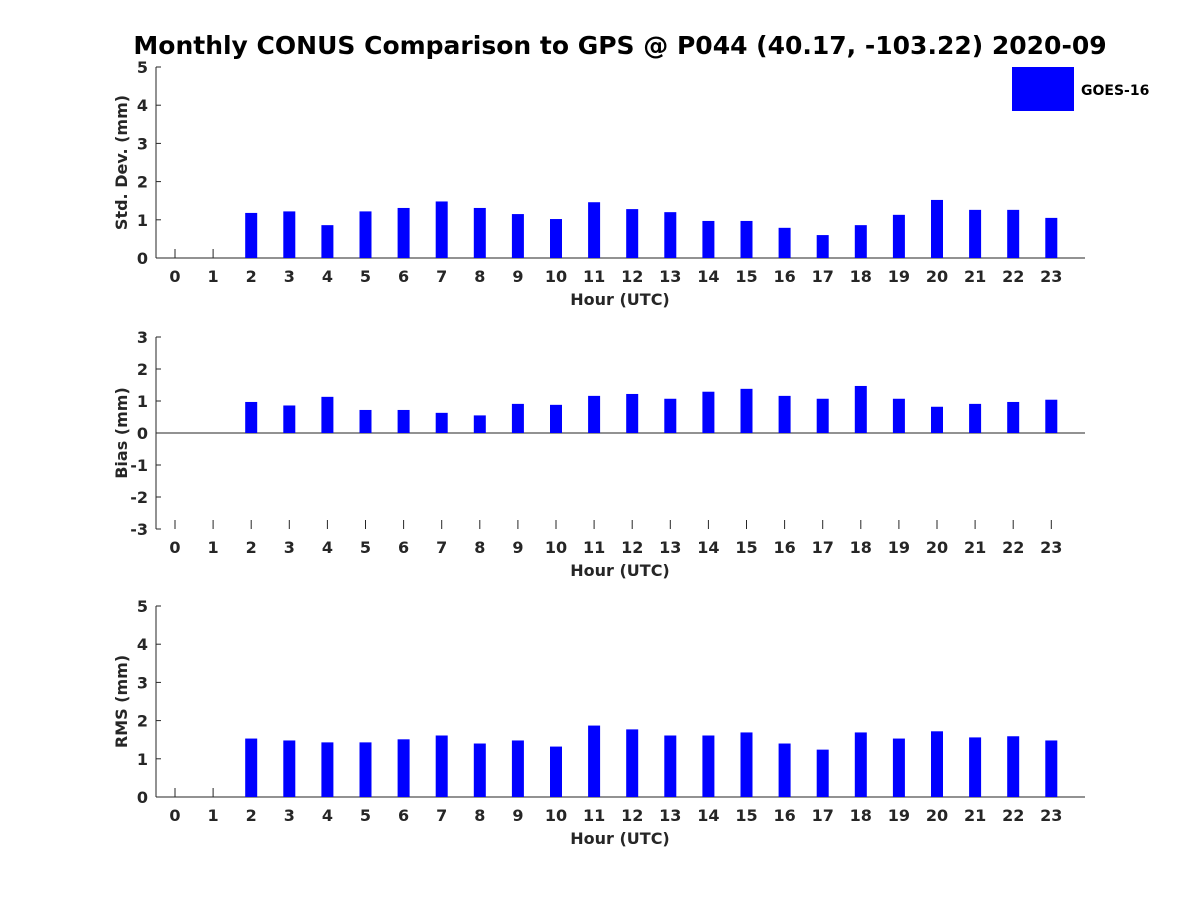 Image resolution: width=1200 pixels, height=900 pixels. What do you see at coordinates (139, 497) in the screenshot?
I see `y-tick-label: -2` at bounding box center [139, 497].